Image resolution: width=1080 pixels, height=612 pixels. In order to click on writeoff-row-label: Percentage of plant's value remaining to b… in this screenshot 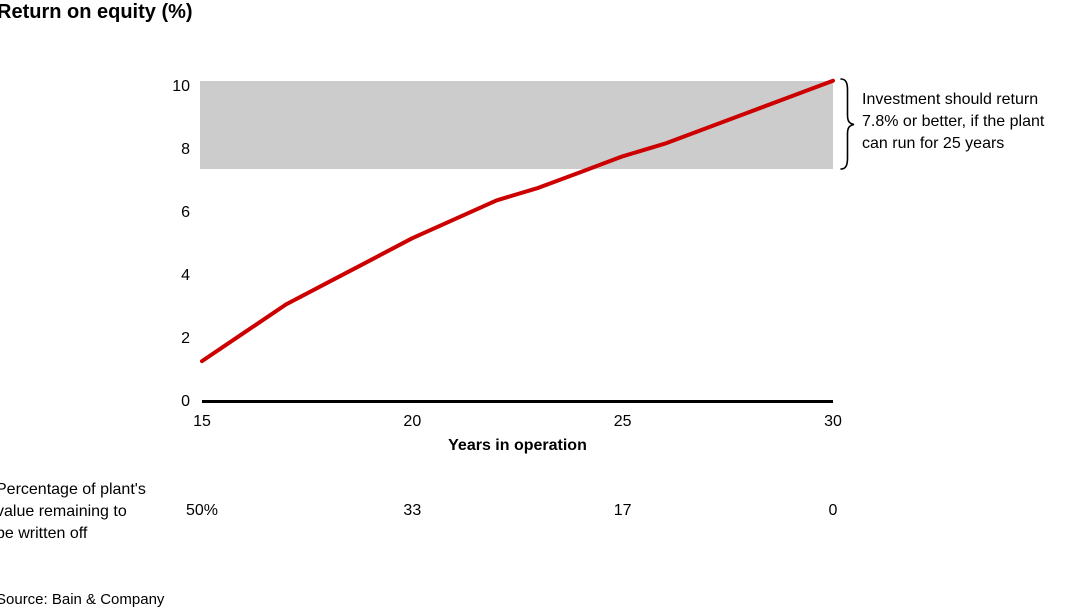, I will do `click(73, 512)`.